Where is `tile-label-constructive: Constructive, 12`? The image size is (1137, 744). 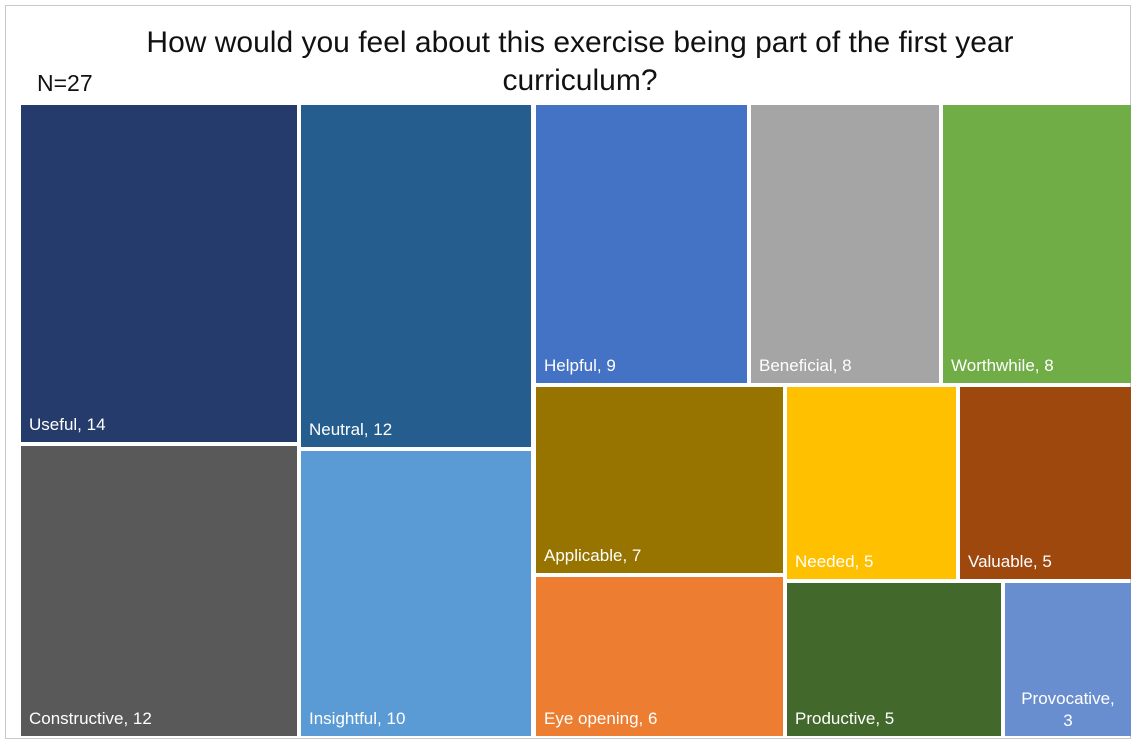 tile-label-constructive: Constructive, 12 is located at coordinates (90, 718).